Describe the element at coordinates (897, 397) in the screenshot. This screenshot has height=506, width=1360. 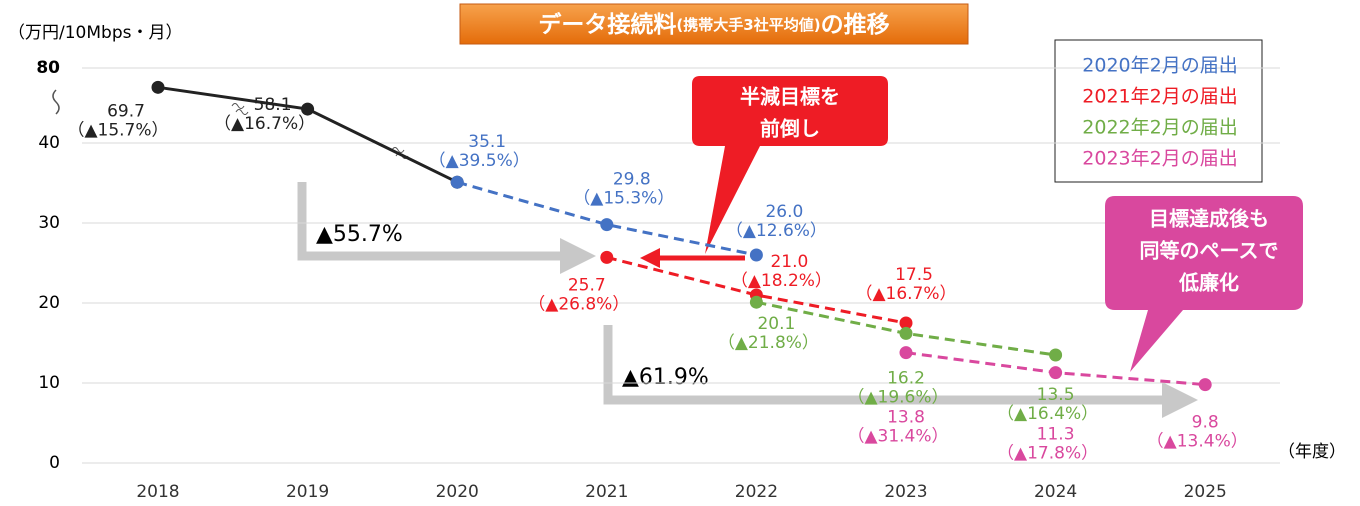
I see `change-label: （▲19.6%）` at that location.